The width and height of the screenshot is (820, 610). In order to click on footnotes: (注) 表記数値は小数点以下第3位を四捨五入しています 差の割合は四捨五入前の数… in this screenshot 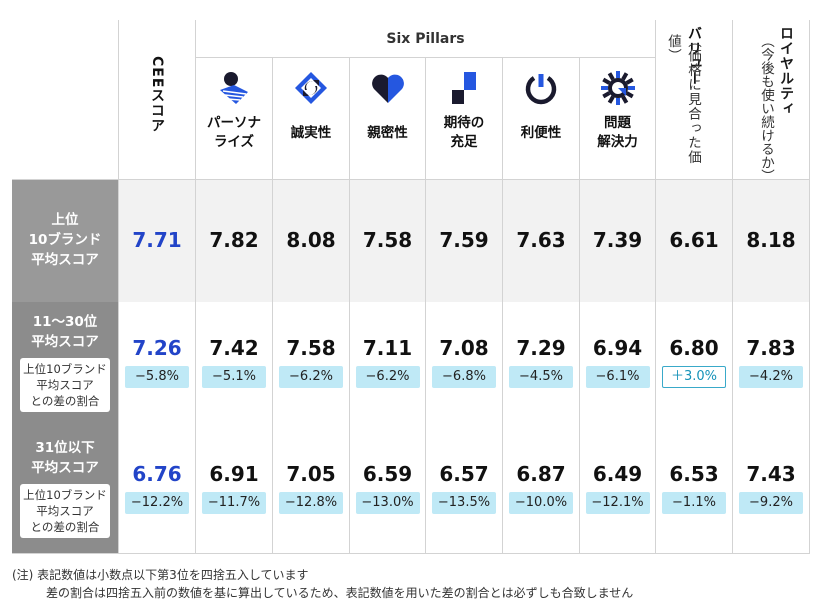, I will do `click(322, 584)`.